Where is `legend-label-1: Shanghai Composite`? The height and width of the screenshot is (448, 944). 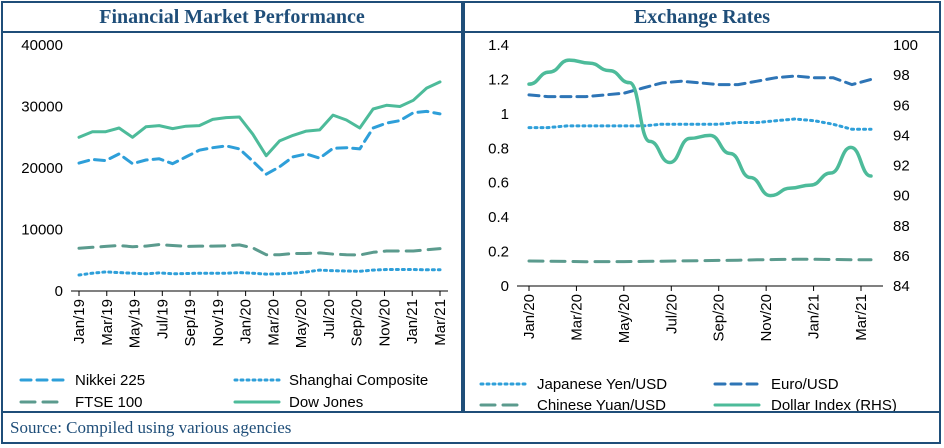 legend-label-1: Shanghai Composite is located at coordinates (358, 380).